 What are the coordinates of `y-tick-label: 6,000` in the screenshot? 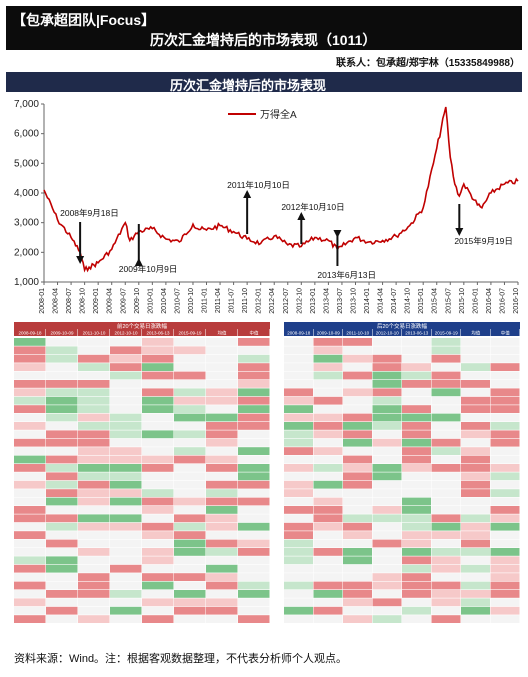 It's located at (26, 134).